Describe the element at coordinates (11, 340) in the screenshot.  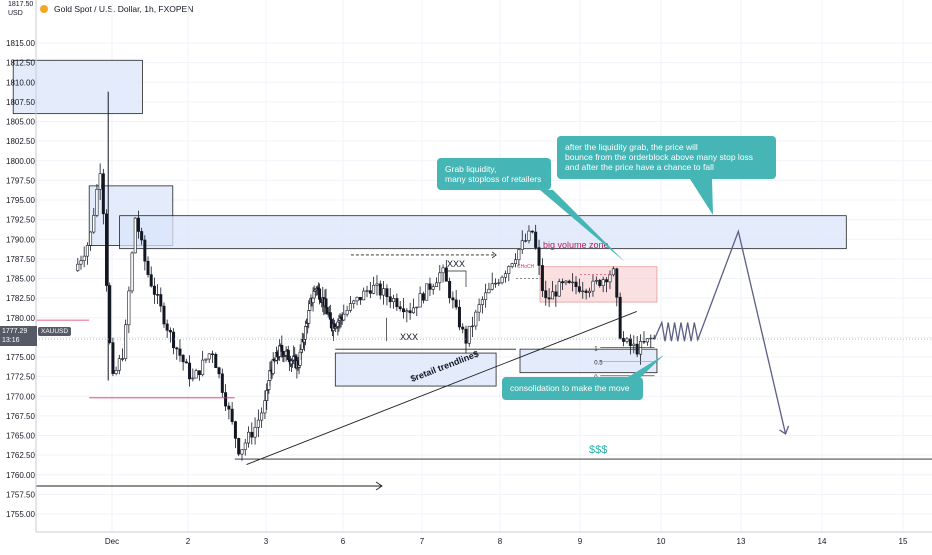
I see `candle-countdown: 13:16` at that location.